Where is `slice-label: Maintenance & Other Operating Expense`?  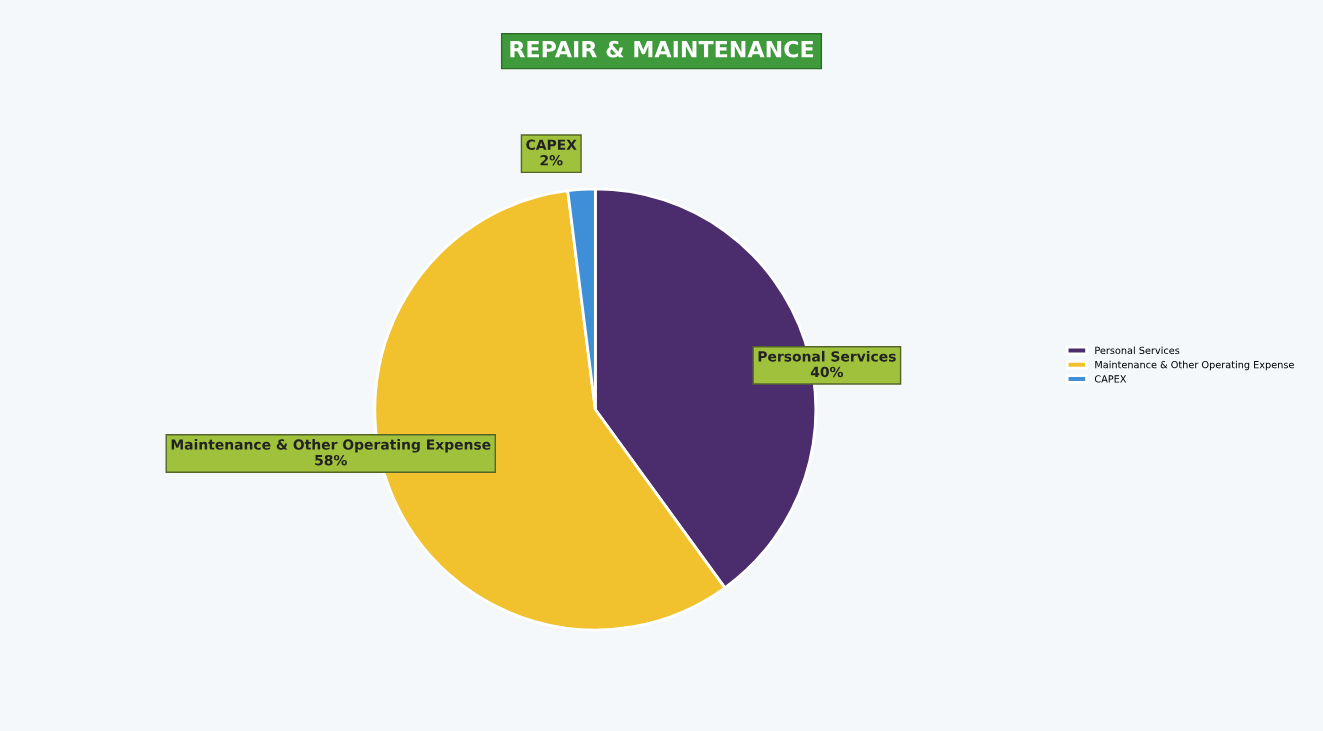
slice-label: Maintenance & Other Operating Expense is located at coordinates (331, 446).